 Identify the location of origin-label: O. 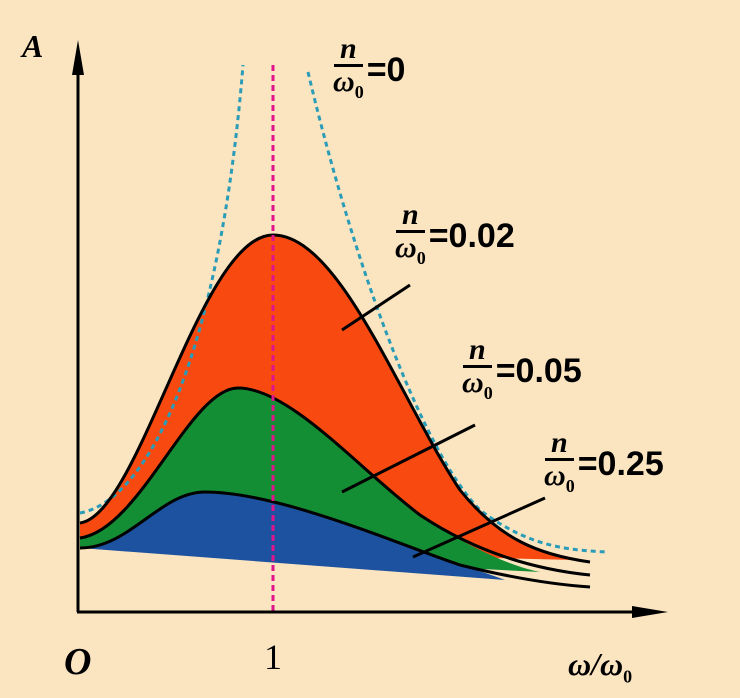
(78, 662).